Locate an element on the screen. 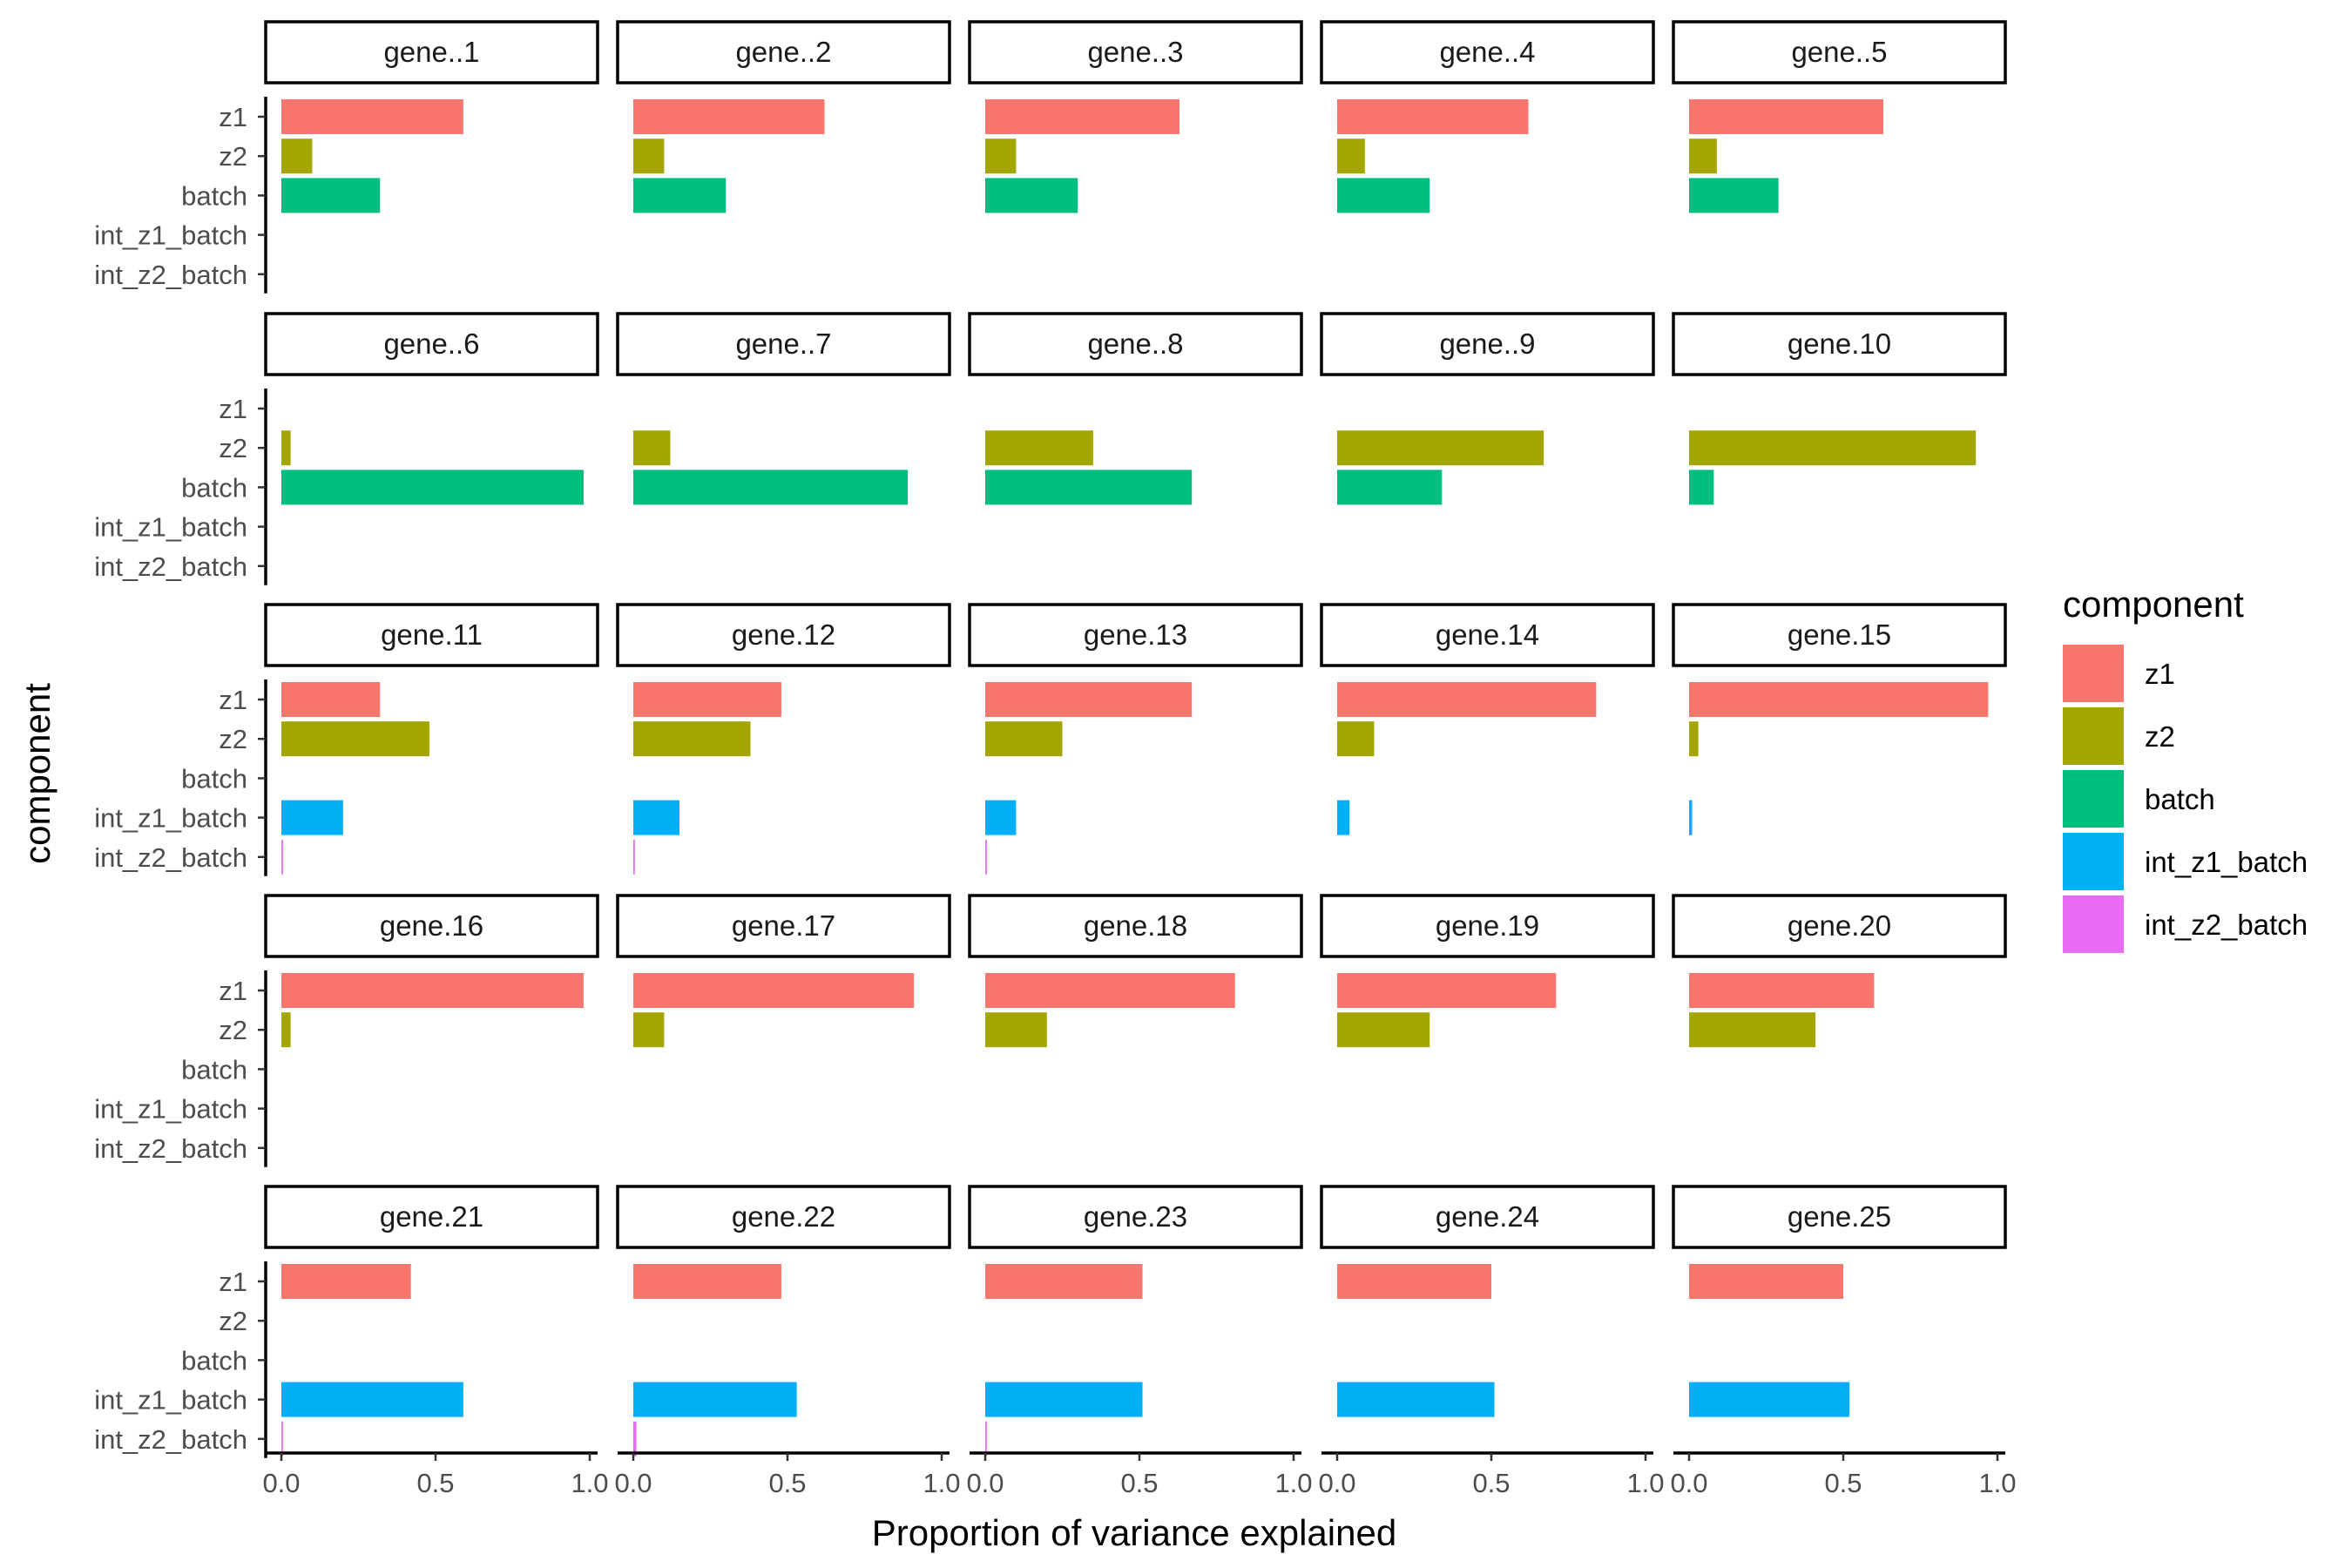 The height and width of the screenshot is (1568, 2352). panel-gene.23: gene.23 0.0 0.5 1.0 is located at coordinates (1139, 1341).